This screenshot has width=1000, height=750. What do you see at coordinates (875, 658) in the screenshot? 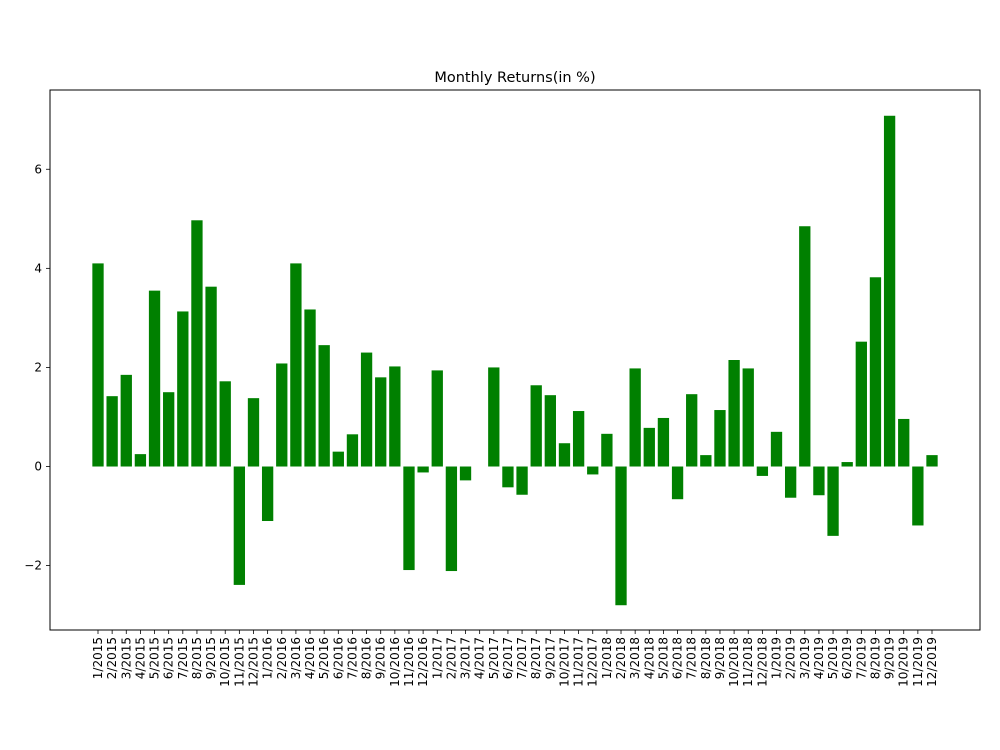
I see `x-tick-label: 8/2019` at bounding box center [875, 658].